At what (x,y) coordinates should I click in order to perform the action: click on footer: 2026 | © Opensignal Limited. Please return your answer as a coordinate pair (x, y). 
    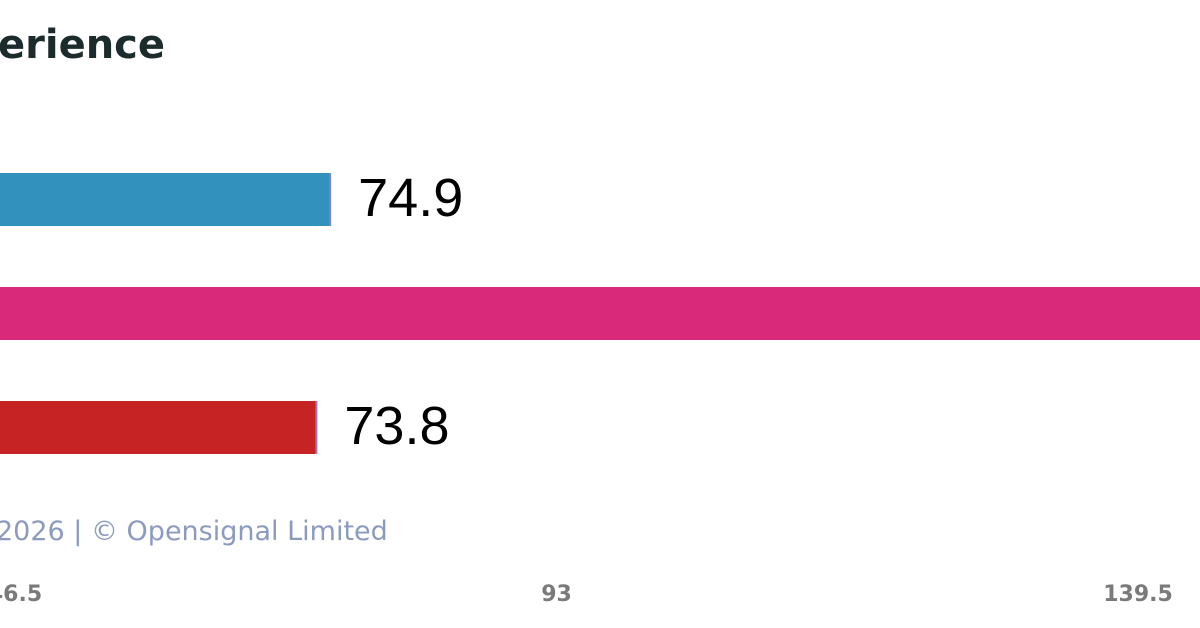
    Looking at the image, I should click on (194, 531).